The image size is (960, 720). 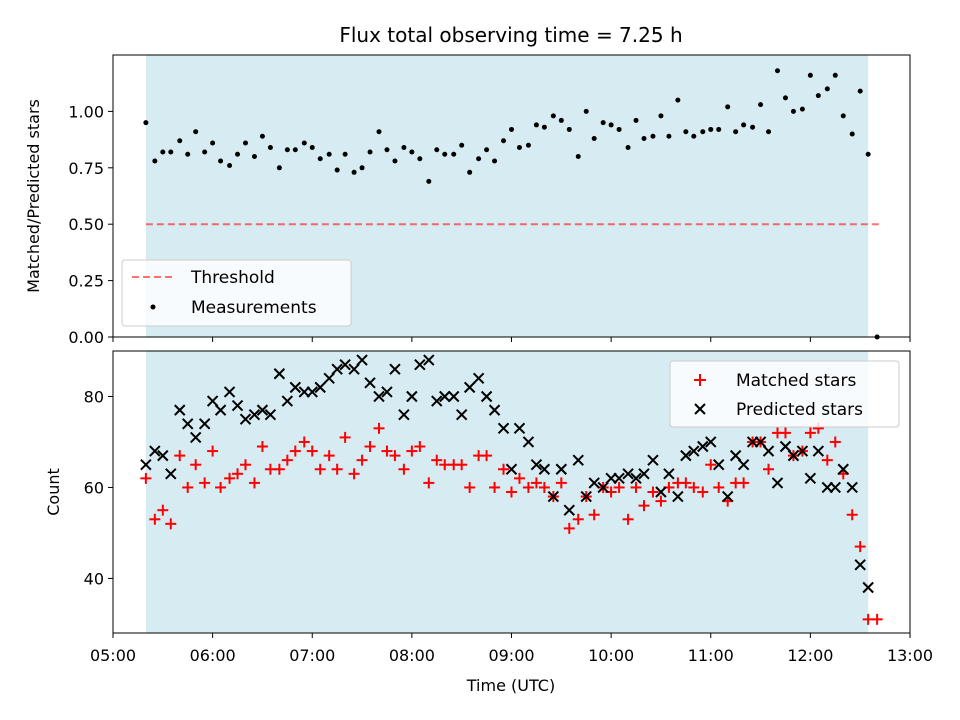 What do you see at coordinates (86, 337) in the screenshot?
I see `y-tick-label: 0.00` at bounding box center [86, 337].